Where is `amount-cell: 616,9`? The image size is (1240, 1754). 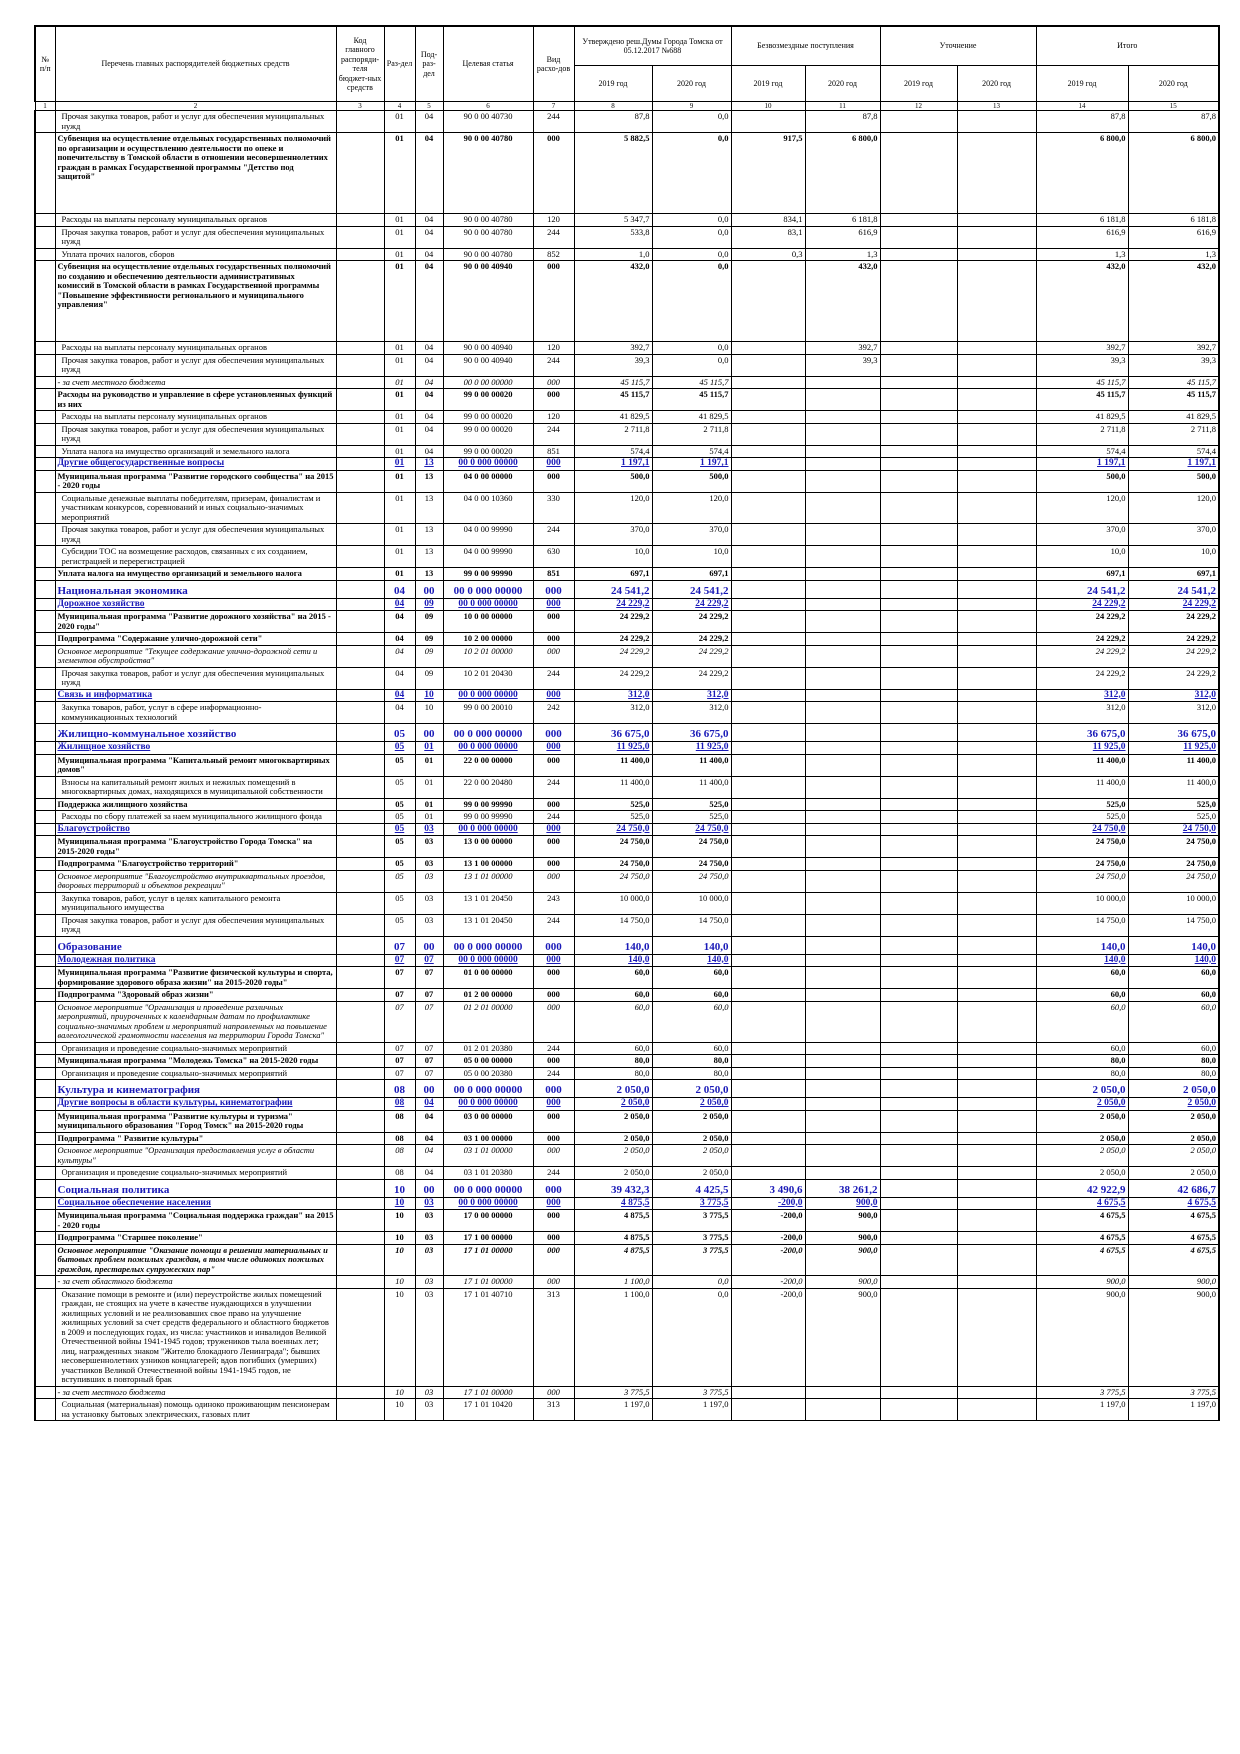
amount-cell: 616,9 is located at coordinates (1082, 237).